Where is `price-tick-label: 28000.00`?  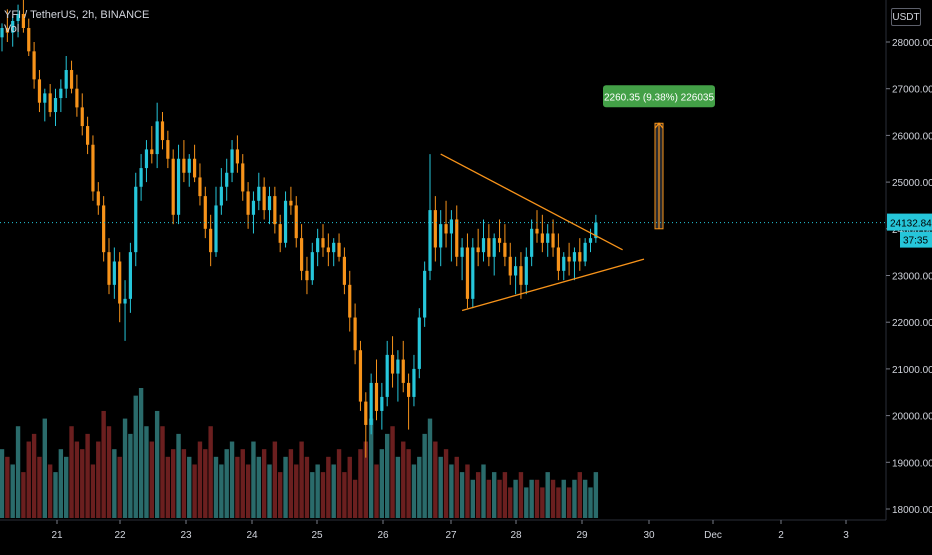 price-tick-label: 28000.00 is located at coordinates (912, 43).